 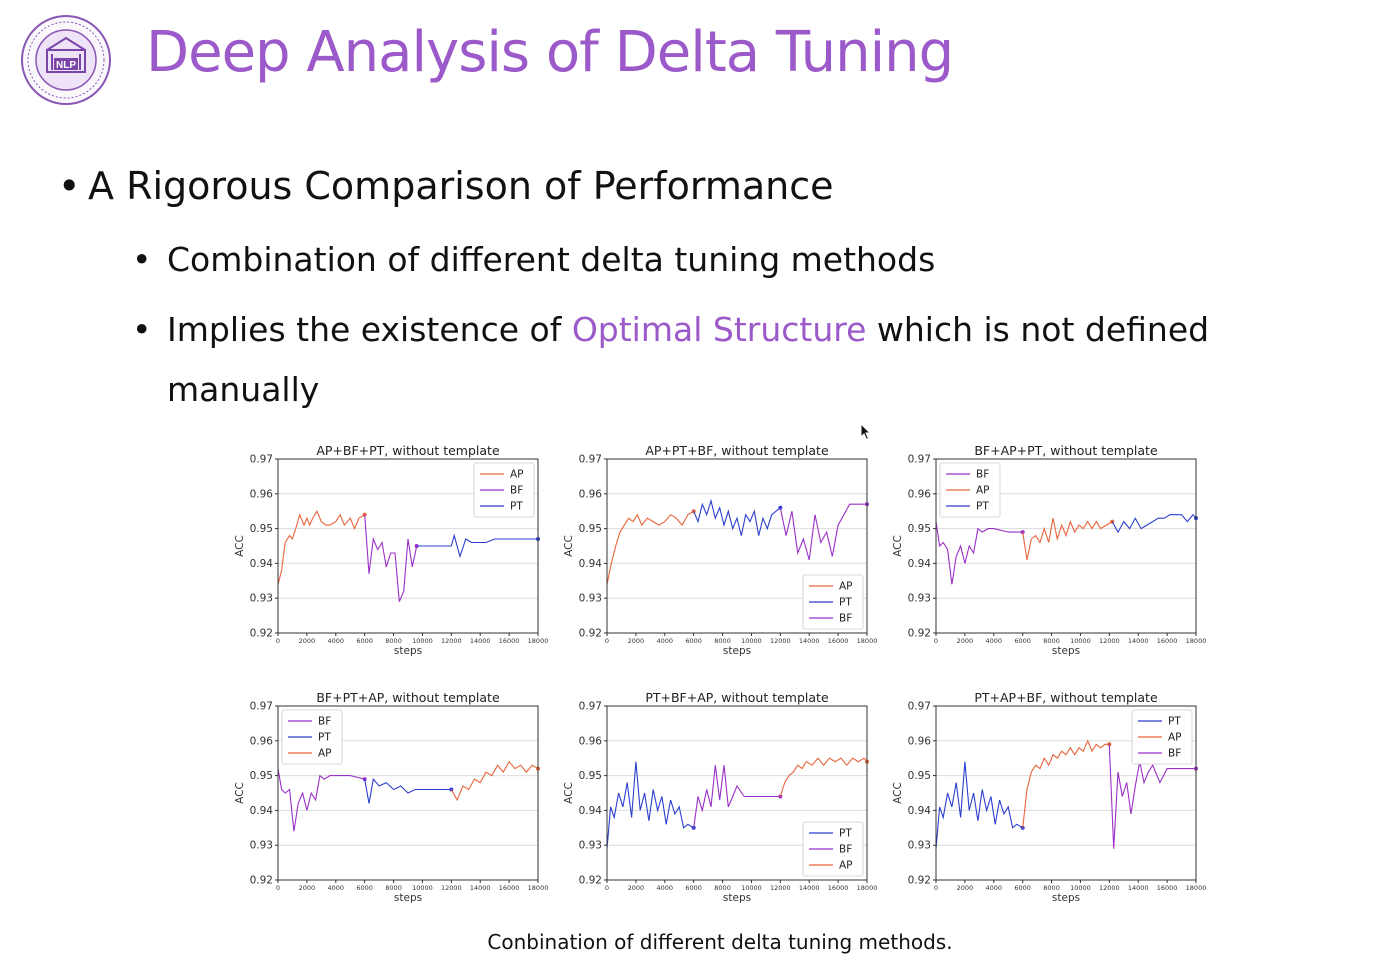 What do you see at coordinates (278, 888) in the screenshot?
I see `chart-4-xtick-label: 0` at bounding box center [278, 888].